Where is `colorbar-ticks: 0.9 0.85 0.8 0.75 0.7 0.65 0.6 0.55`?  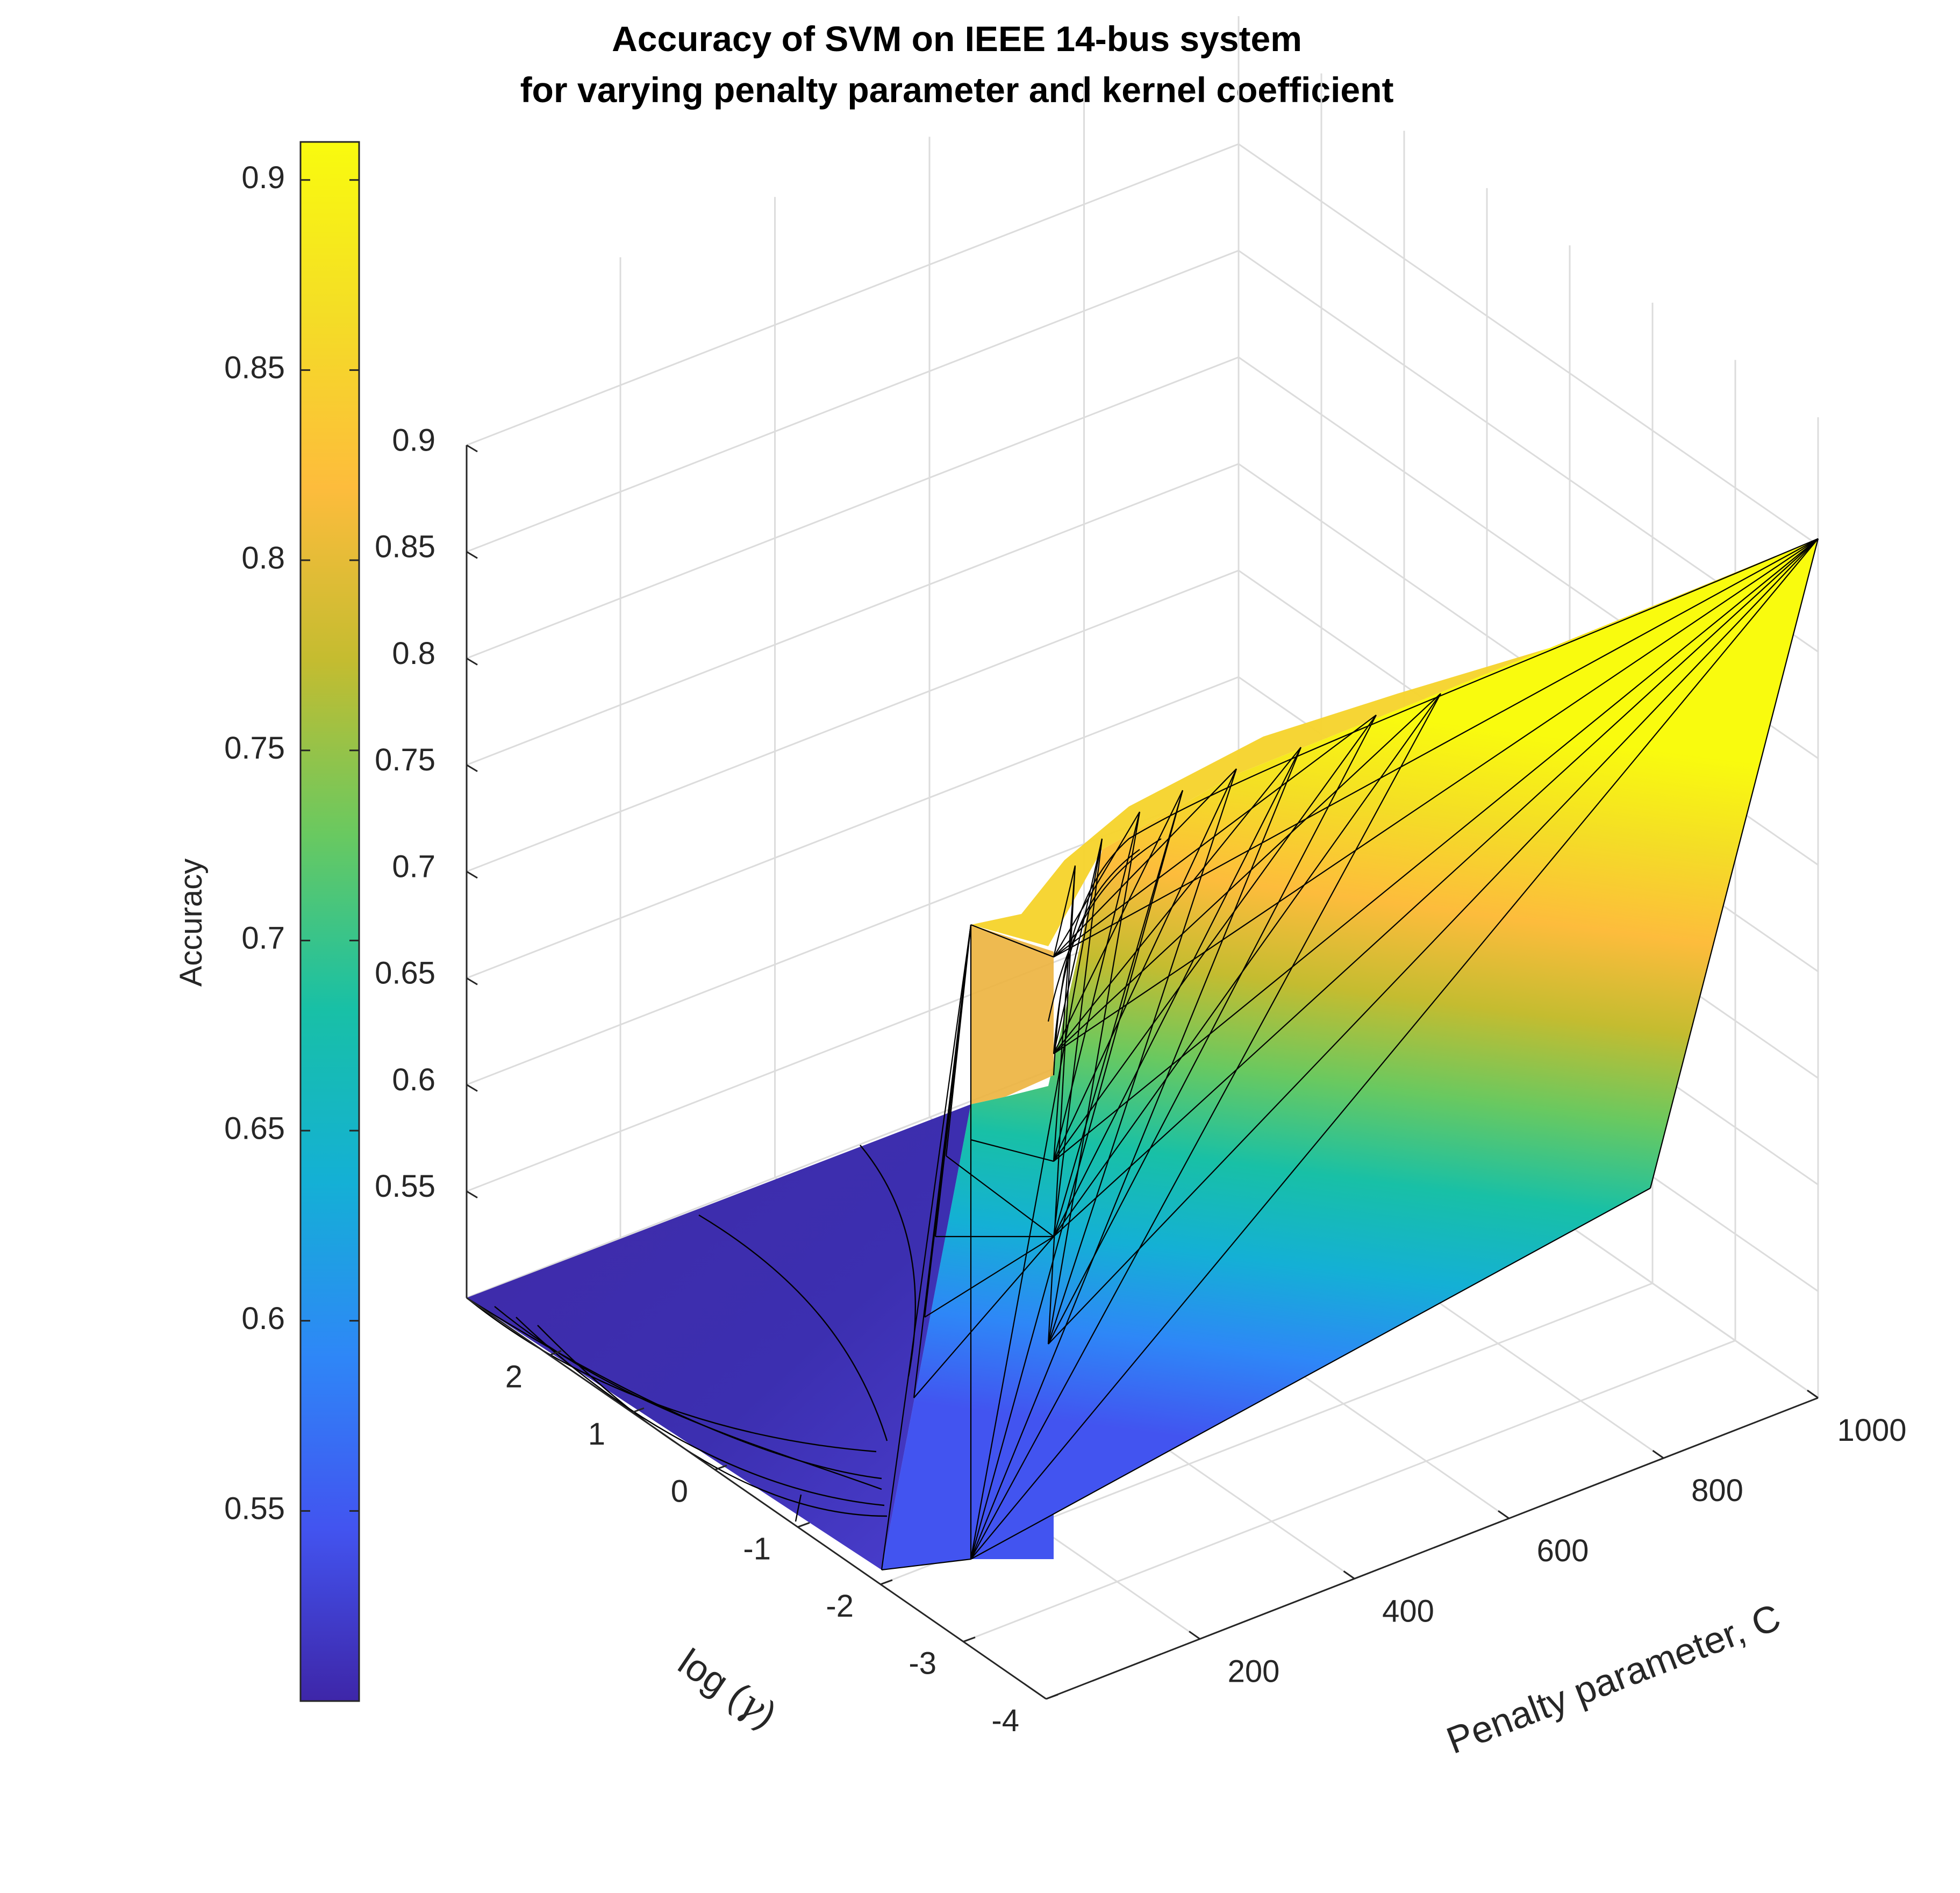 colorbar-ticks: 0.9 0.85 0.8 0.75 0.7 0.65 0.6 0.55 is located at coordinates (291, 843).